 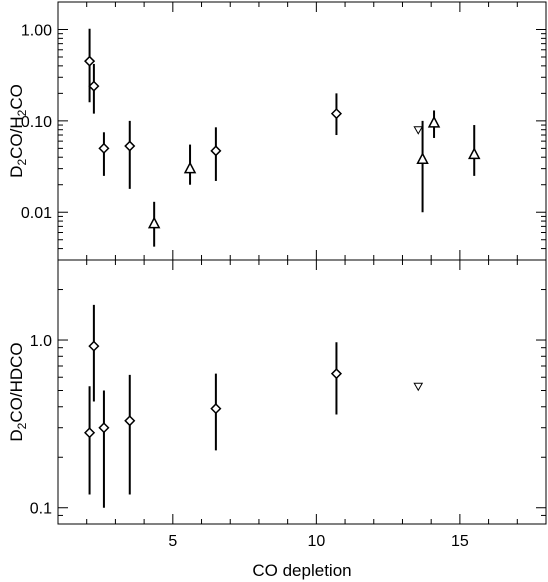 What do you see at coordinates (460, 541) in the screenshot?
I see `x-tick-label: 15` at bounding box center [460, 541].